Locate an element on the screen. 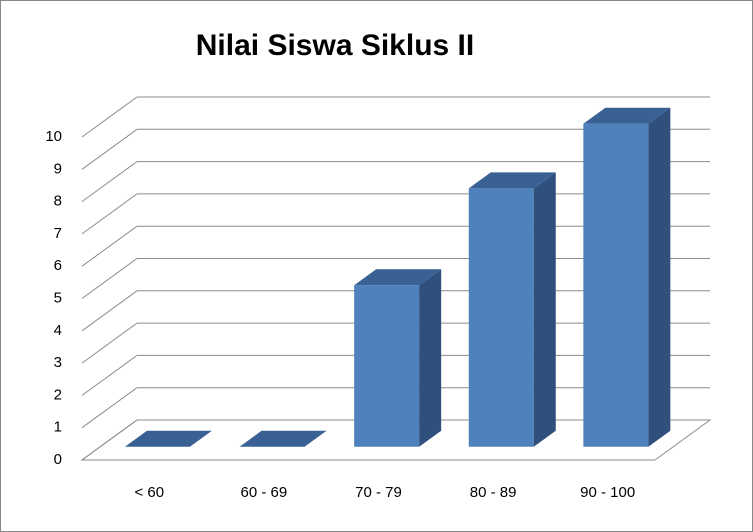 Image resolution: width=753 pixels, height=532 pixels. y-tick-label: 7 is located at coordinates (58, 233).